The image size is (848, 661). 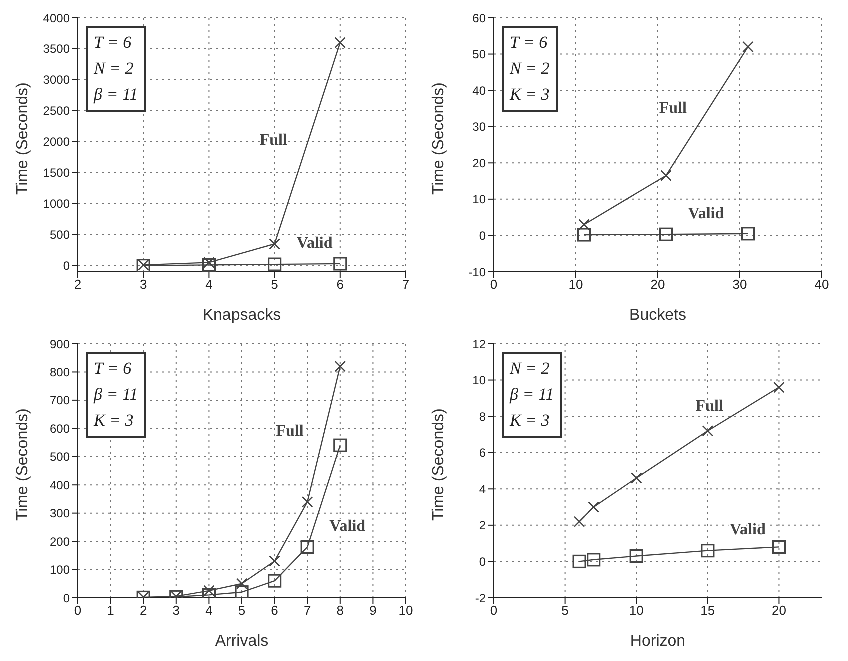 I want to click on y-tick-label: 600, so click(x=60, y=429).